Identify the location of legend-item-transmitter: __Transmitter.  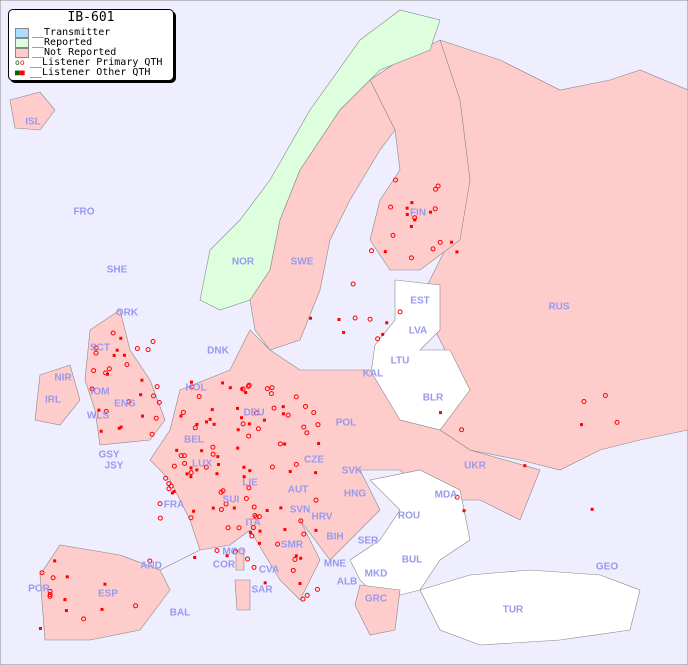
(91, 33).